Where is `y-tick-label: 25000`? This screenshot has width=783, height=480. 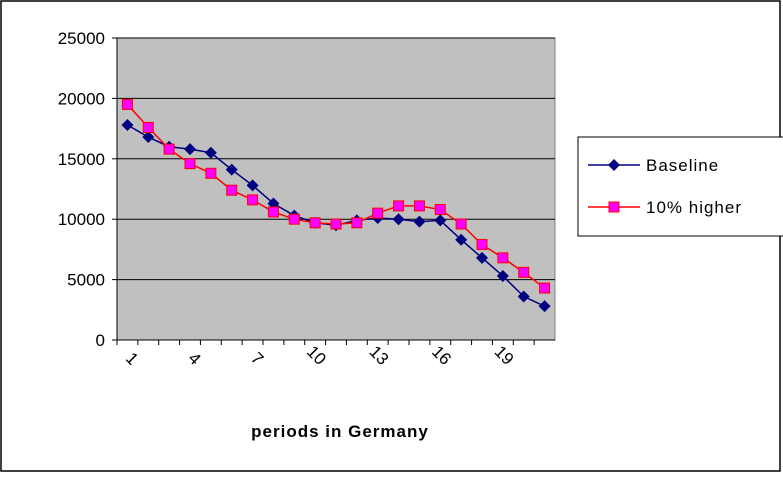 y-tick-label: 25000 is located at coordinates (81, 38).